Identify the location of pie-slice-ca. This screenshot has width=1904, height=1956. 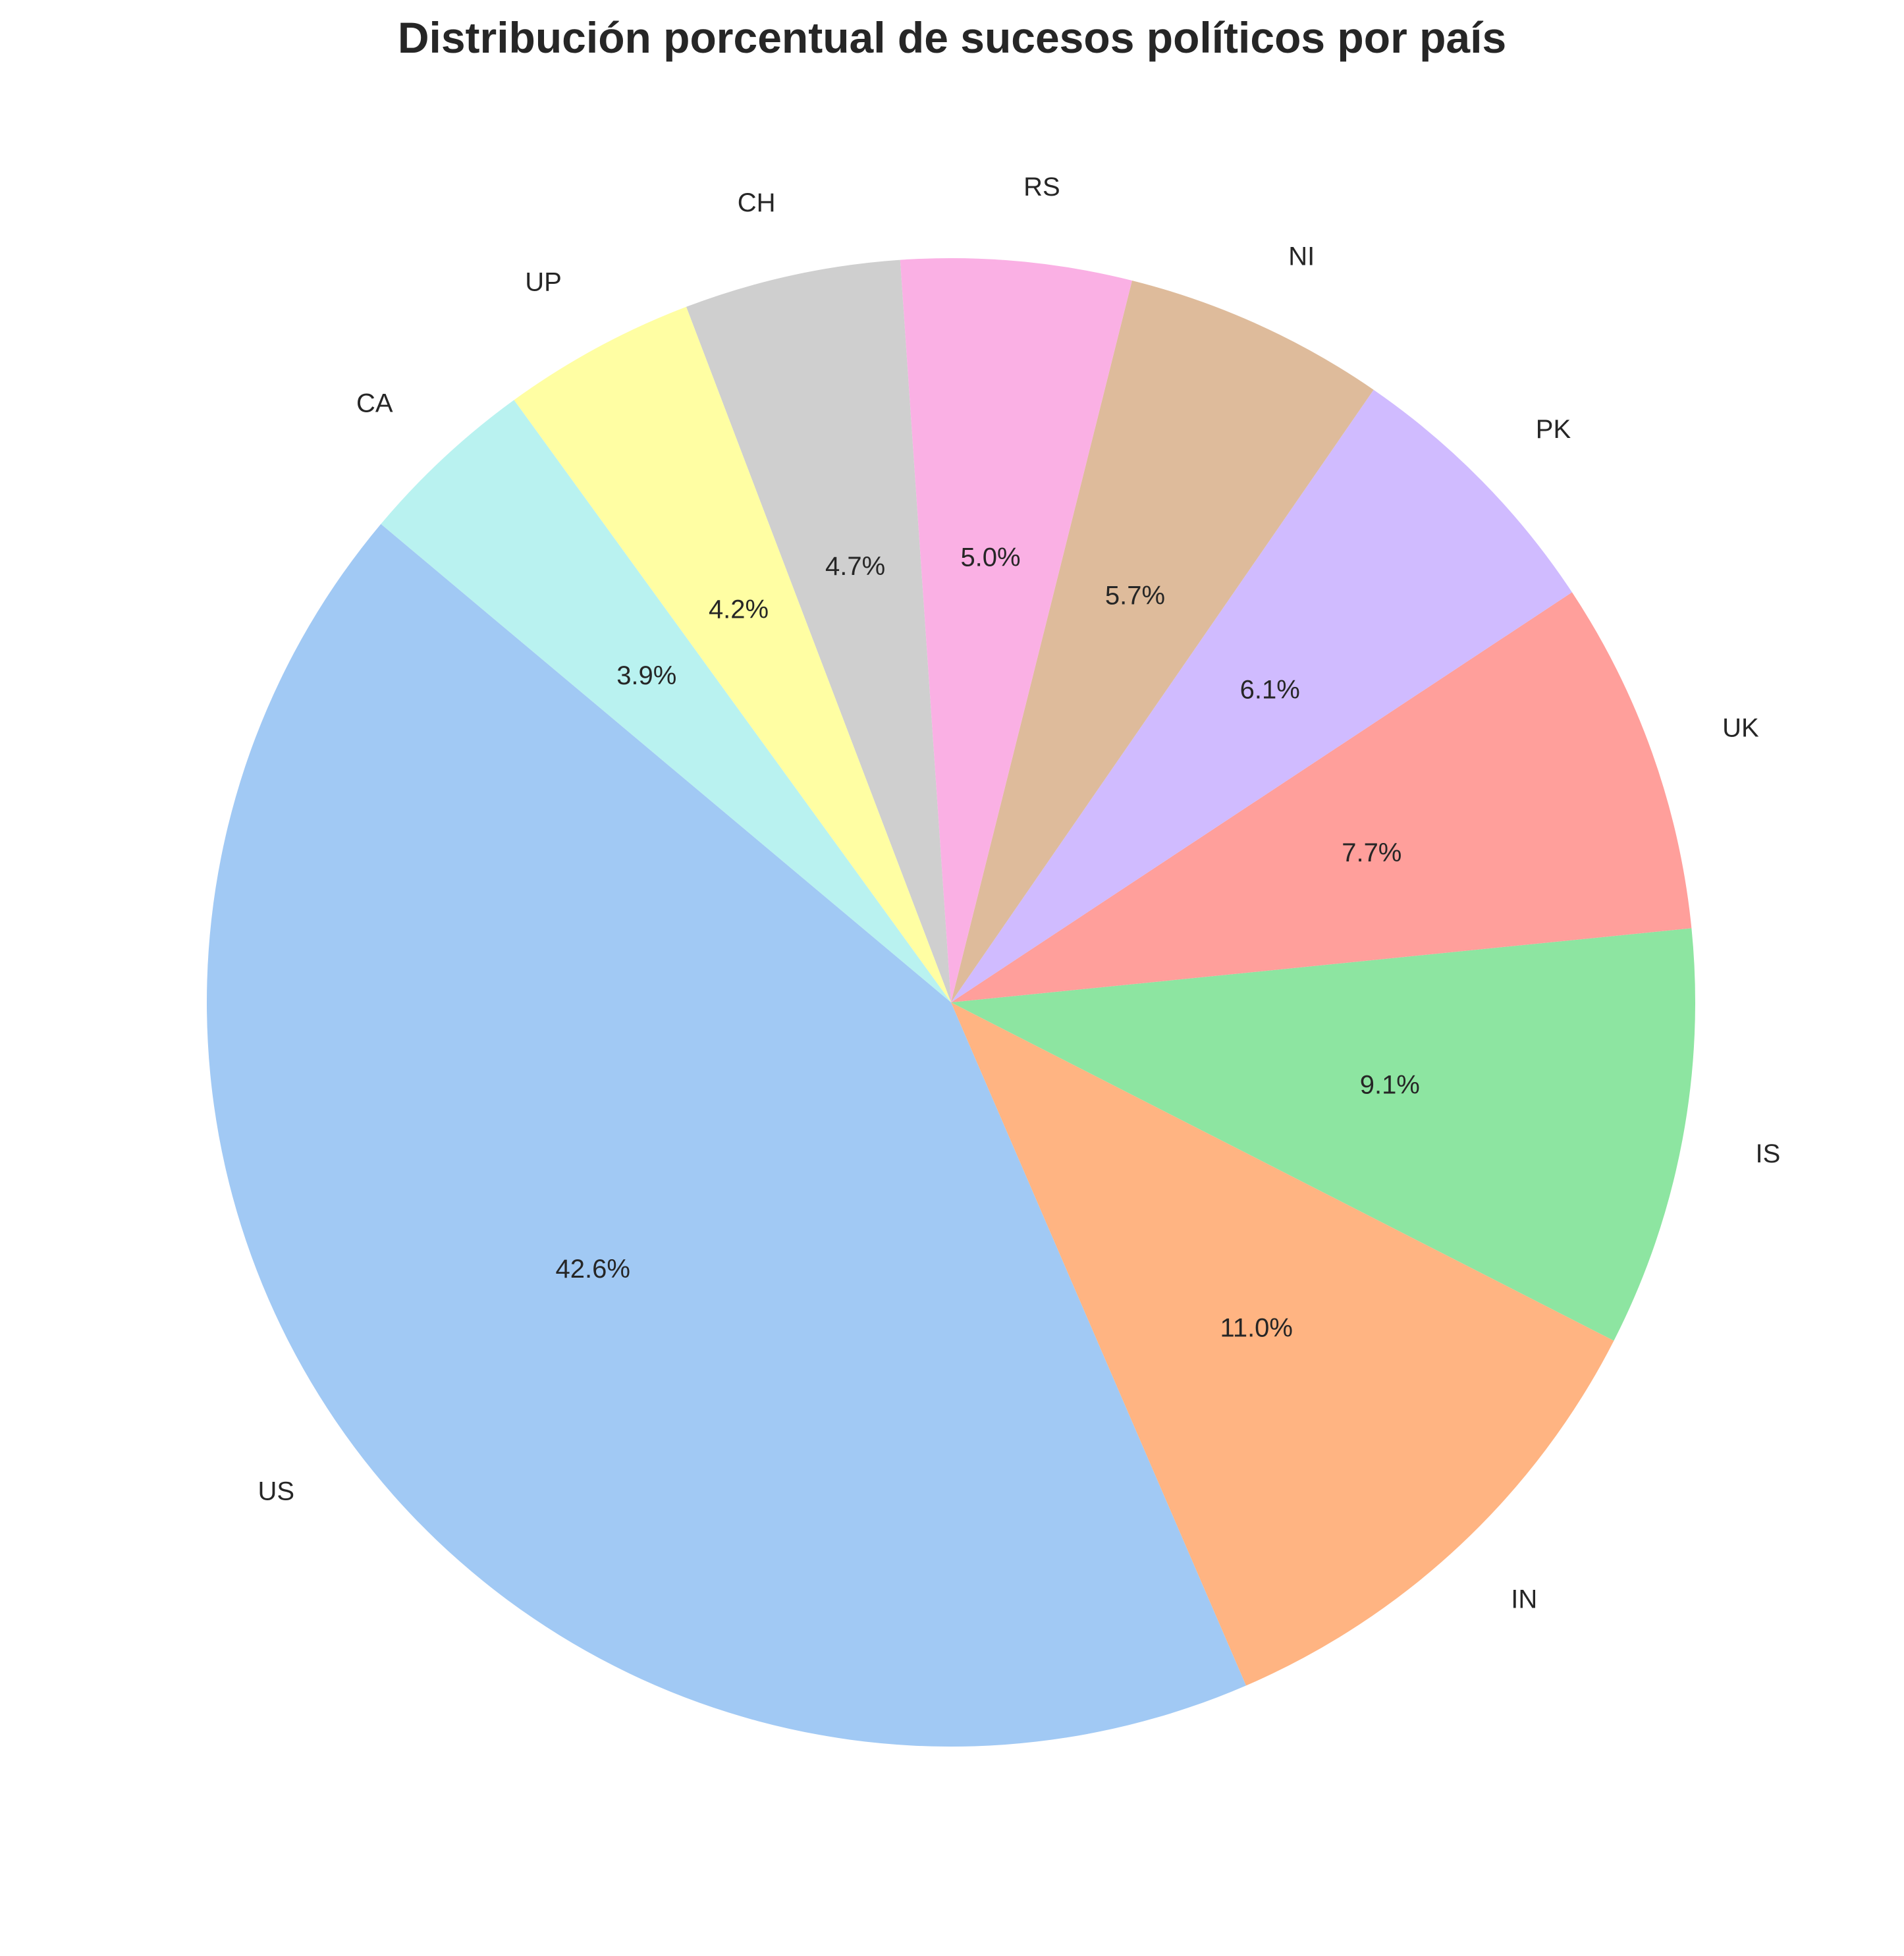
(666, 701).